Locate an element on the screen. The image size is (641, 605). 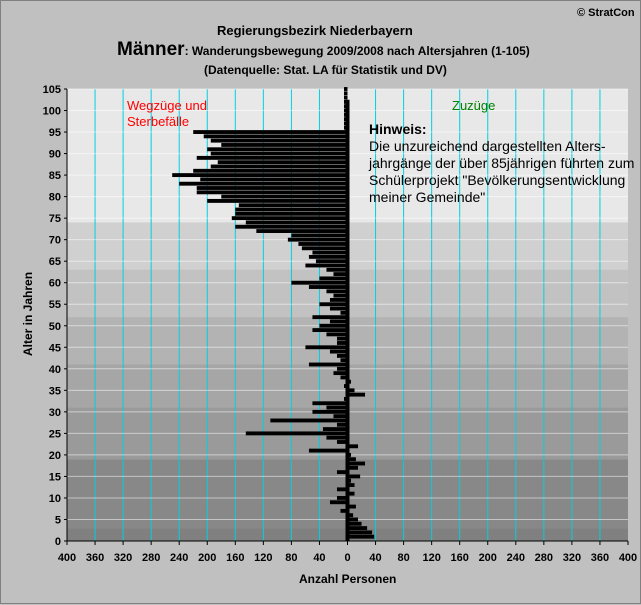
y-tick-label: 65 is located at coordinates (55, 262).